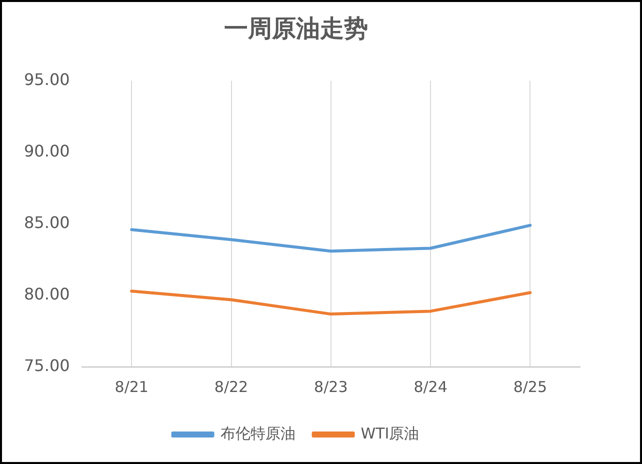 The width and height of the screenshot is (642, 464). Describe the element at coordinates (131, 387) in the screenshot. I see `x-tick-label: 8/21` at that location.